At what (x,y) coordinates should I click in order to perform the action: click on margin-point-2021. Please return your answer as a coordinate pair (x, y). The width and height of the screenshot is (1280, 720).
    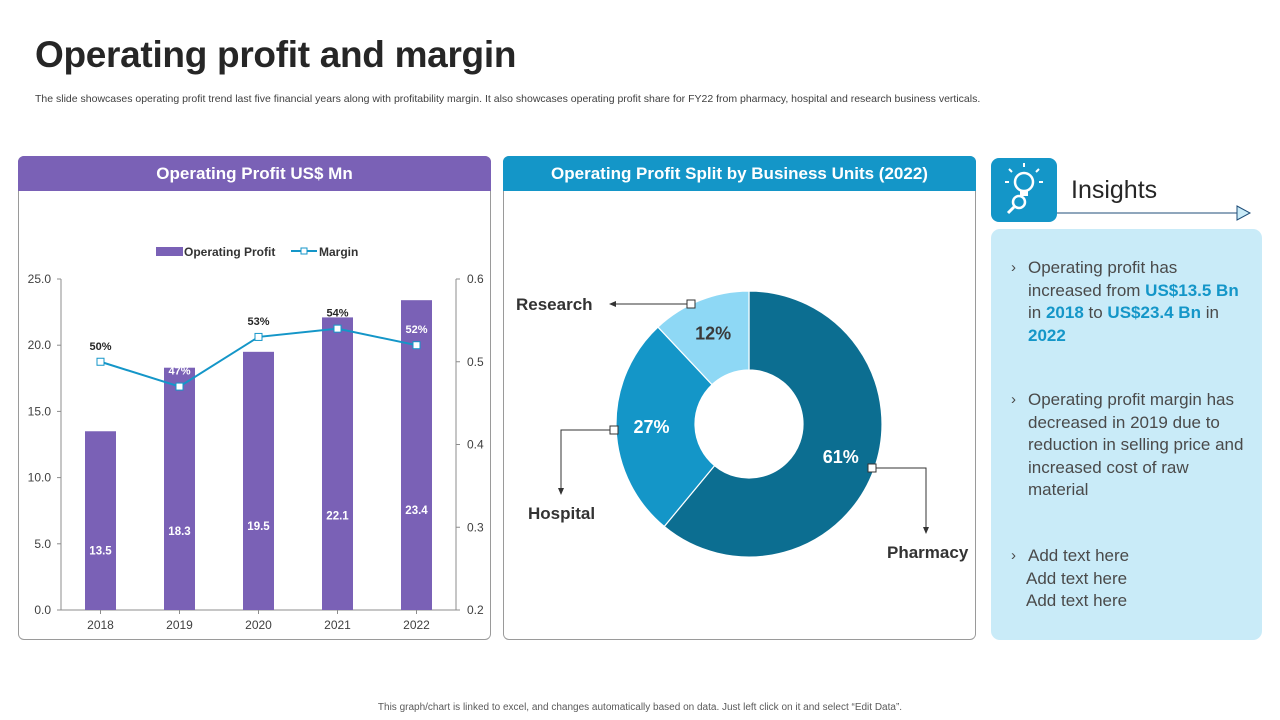
    Looking at the image, I should click on (337, 328).